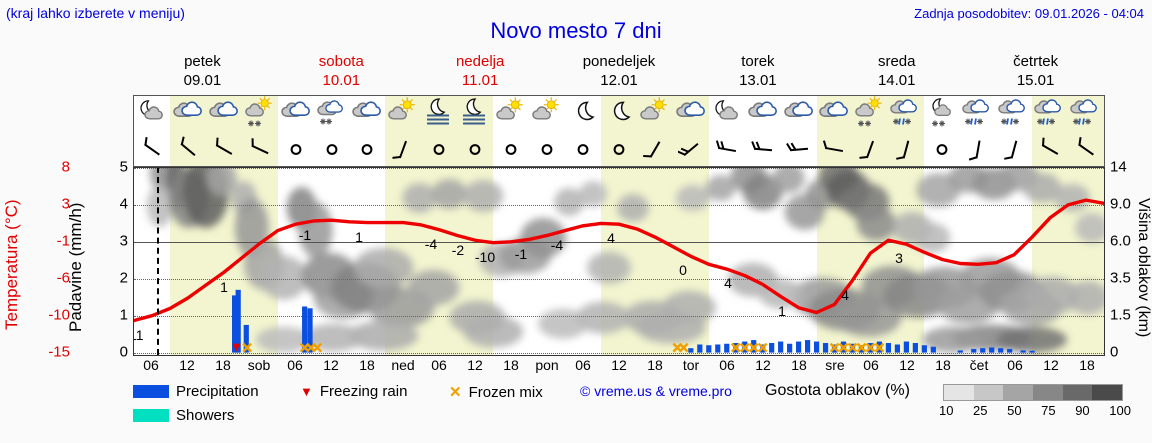  I want to click on time-tick: sre, so click(835, 365).